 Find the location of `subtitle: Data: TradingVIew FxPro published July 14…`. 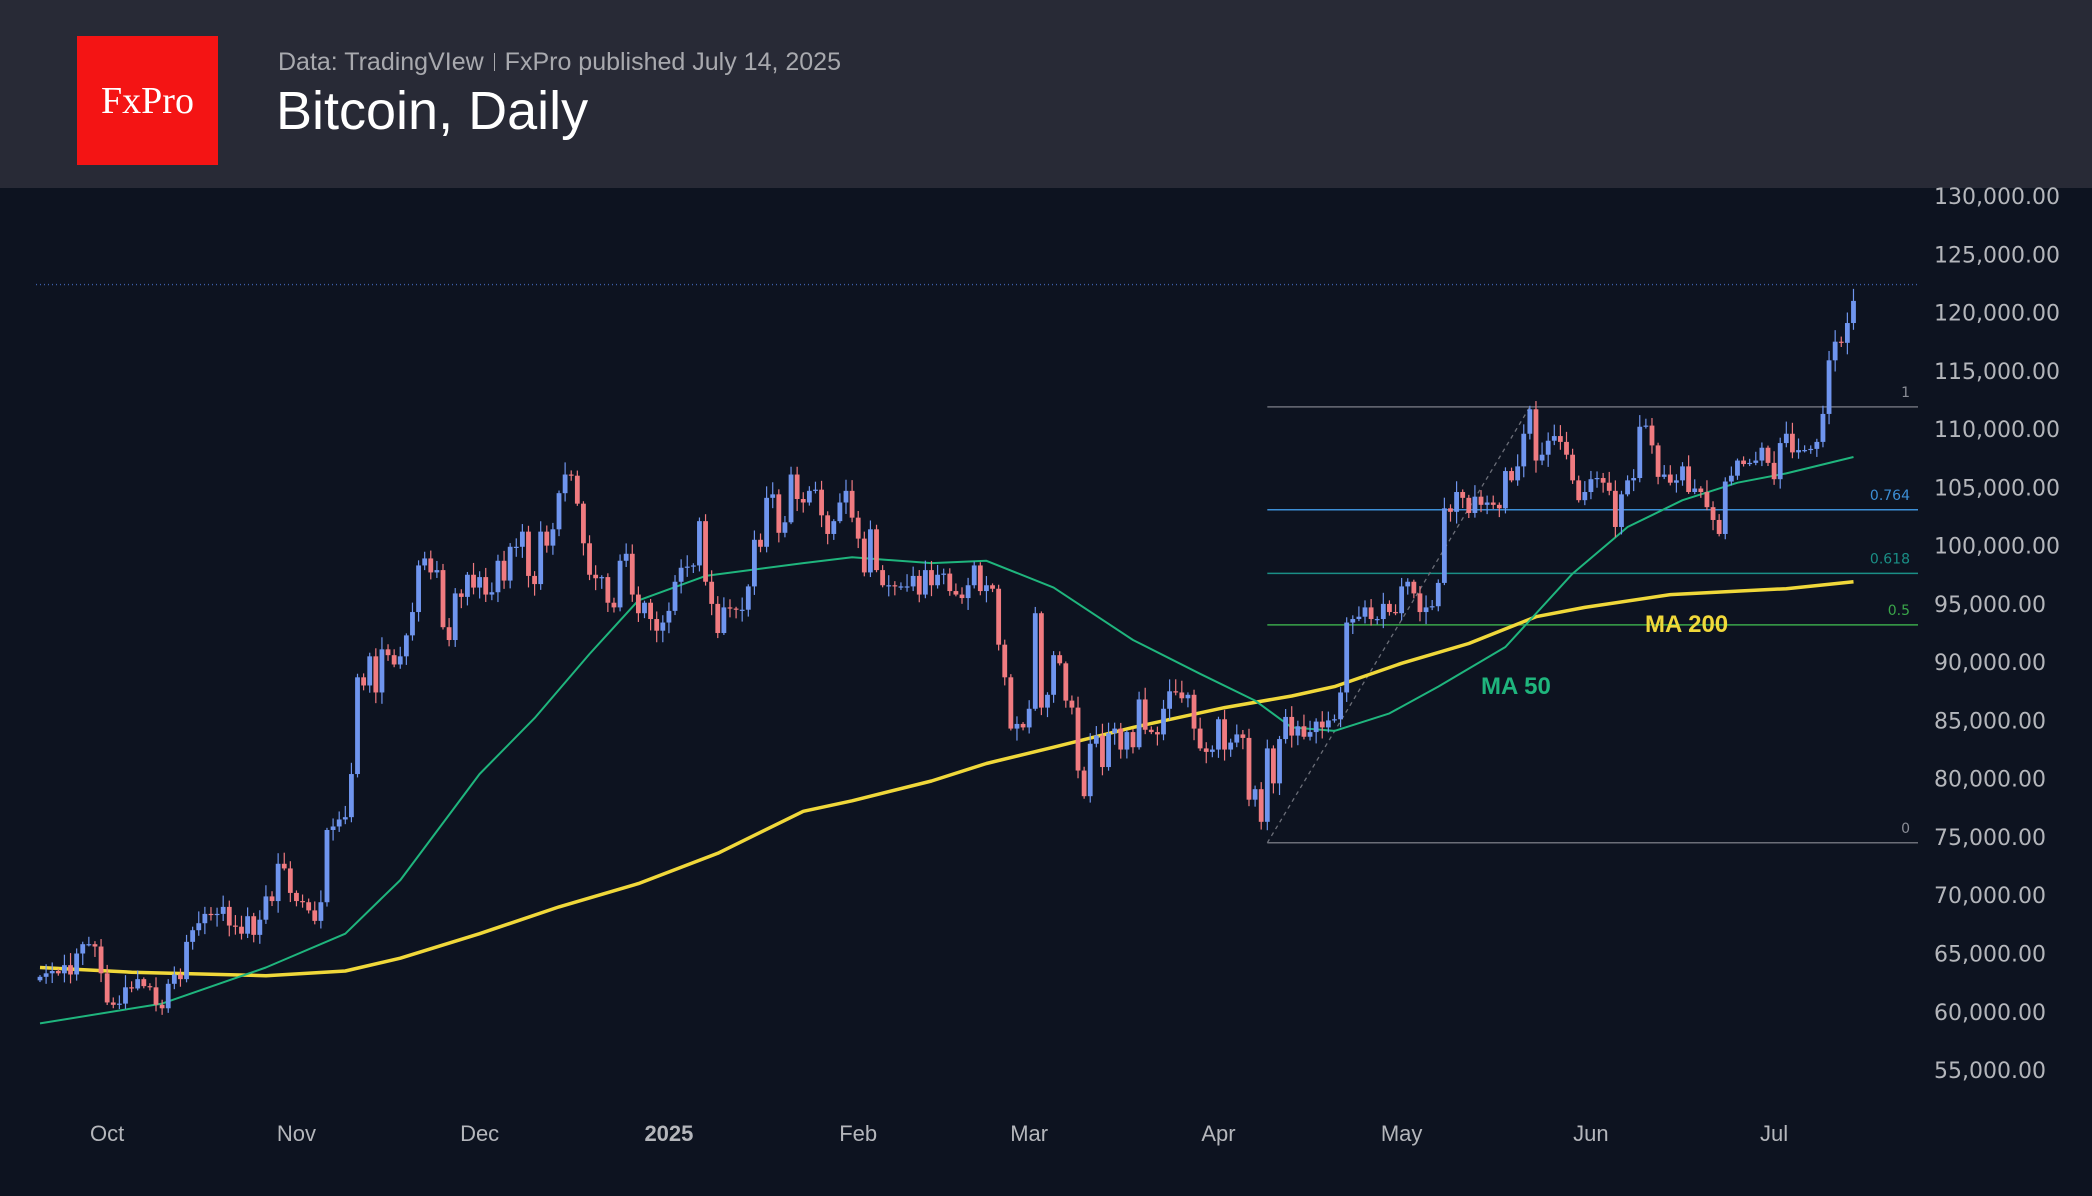

subtitle: Data: TradingVIew FxPro published July 14… is located at coordinates (559, 62).